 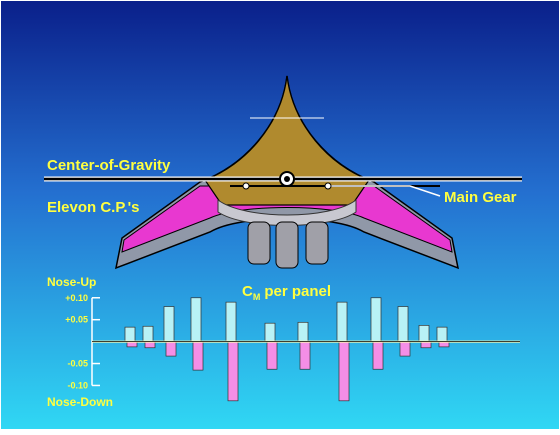 I want to click on elevon-label: Elevon C.P.'s, so click(x=93, y=207).